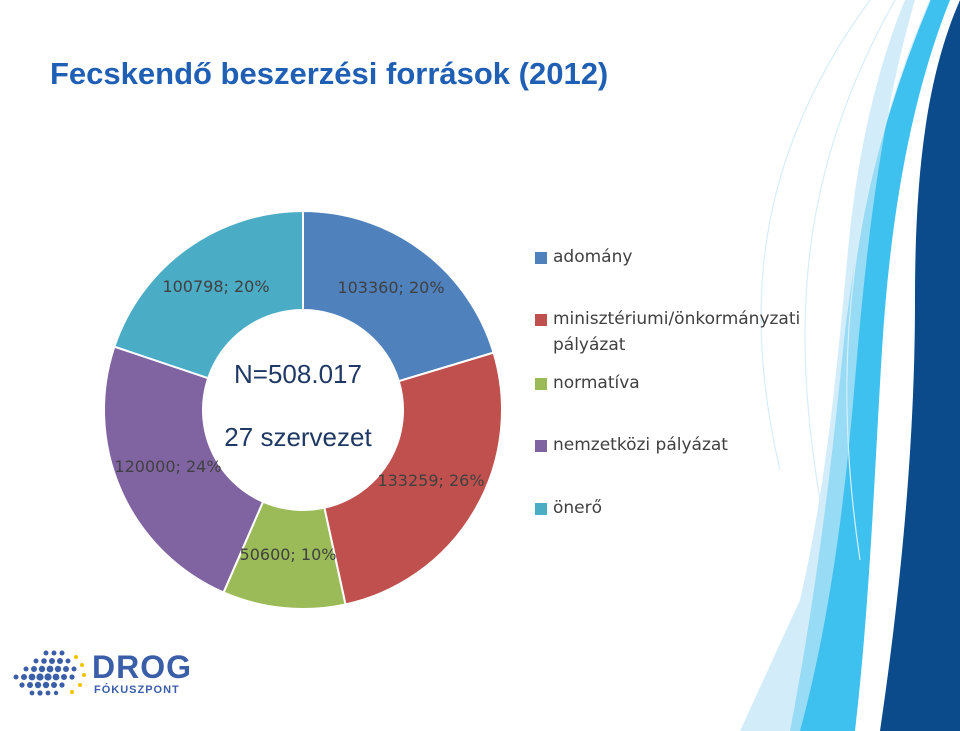 This screenshot has width=960, height=731. What do you see at coordinates (298, 437) in the screenshot?
I see `center-text: 27 szervezet` at bounding box center [298, 437].